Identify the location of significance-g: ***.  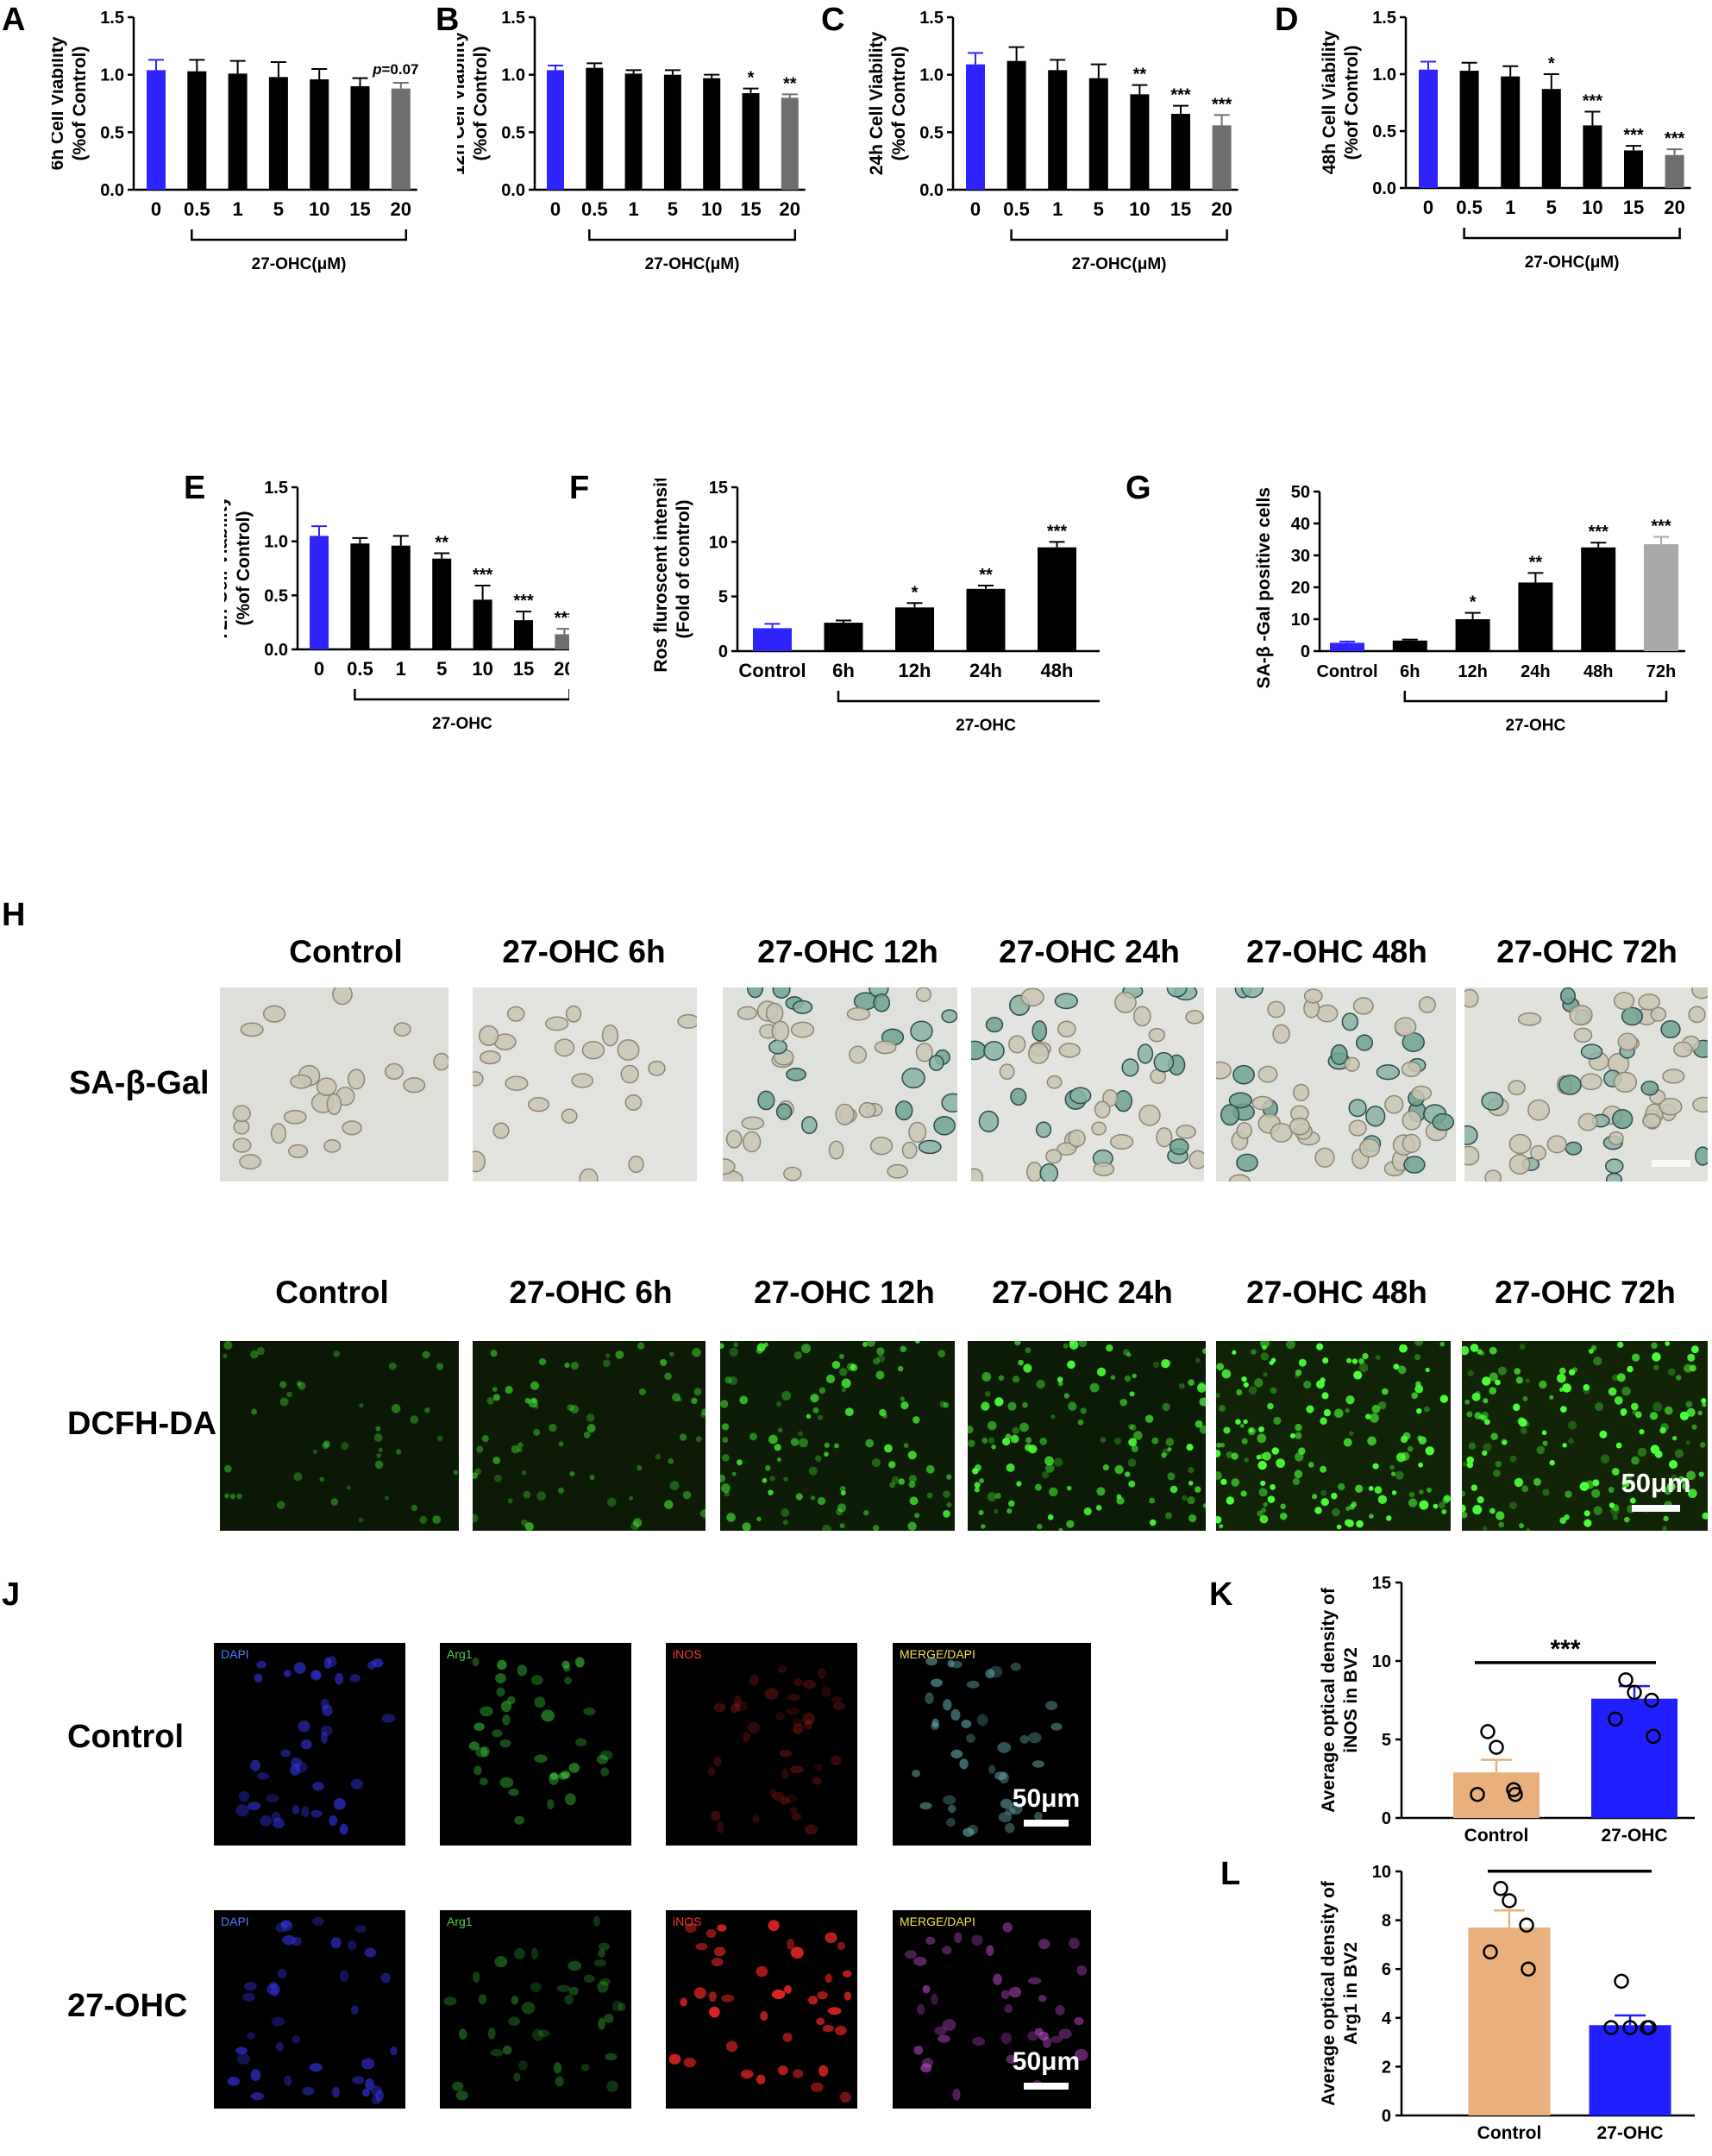
(1599, 532).